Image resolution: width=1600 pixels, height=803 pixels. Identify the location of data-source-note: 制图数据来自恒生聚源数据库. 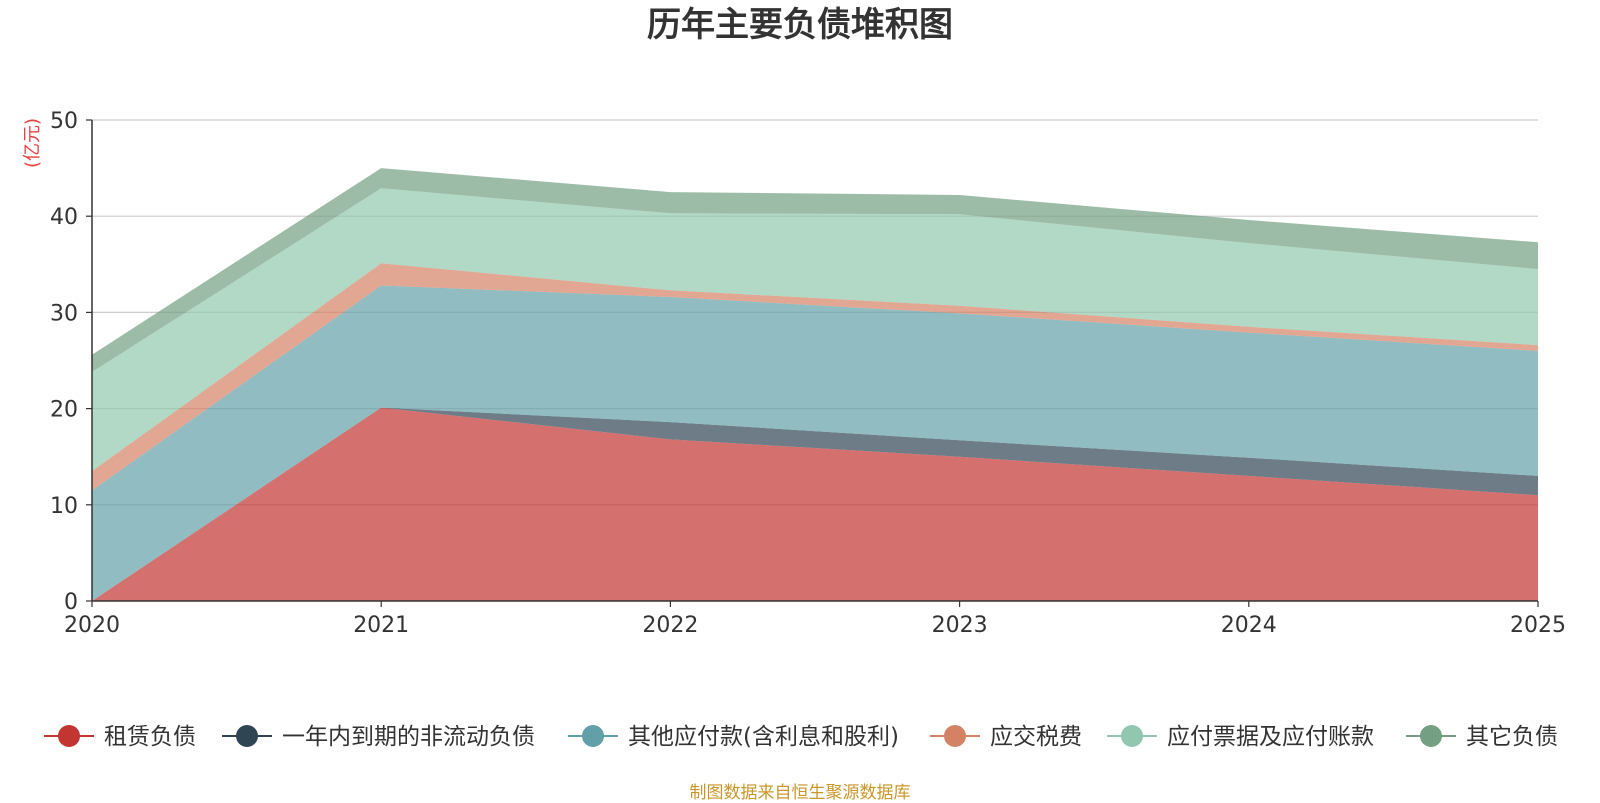
(800, 793).